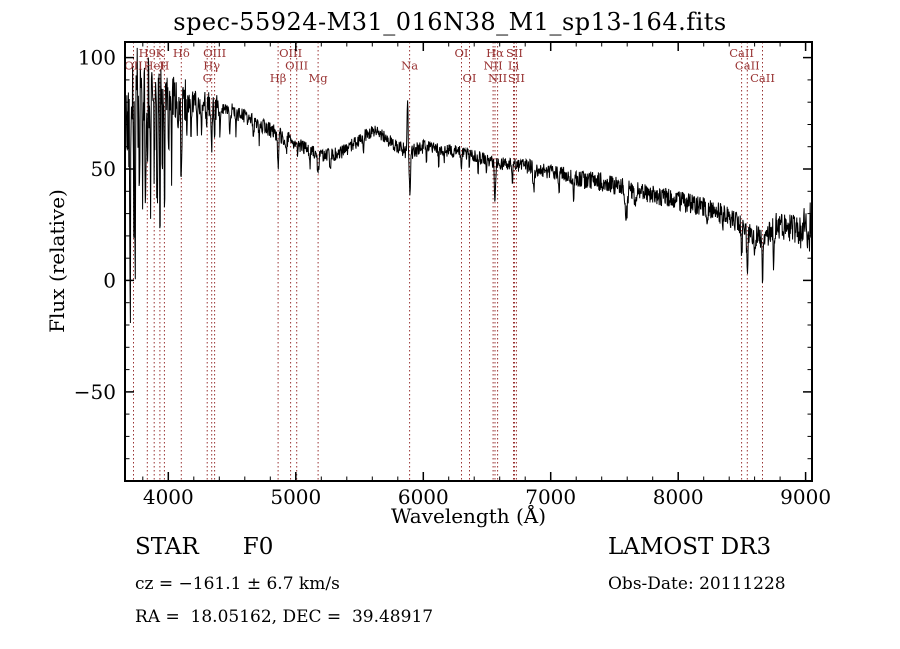  Describe the element at coordinates (154, 66) in the screenshot. I see `spectral-line-label: HeI` at that location.